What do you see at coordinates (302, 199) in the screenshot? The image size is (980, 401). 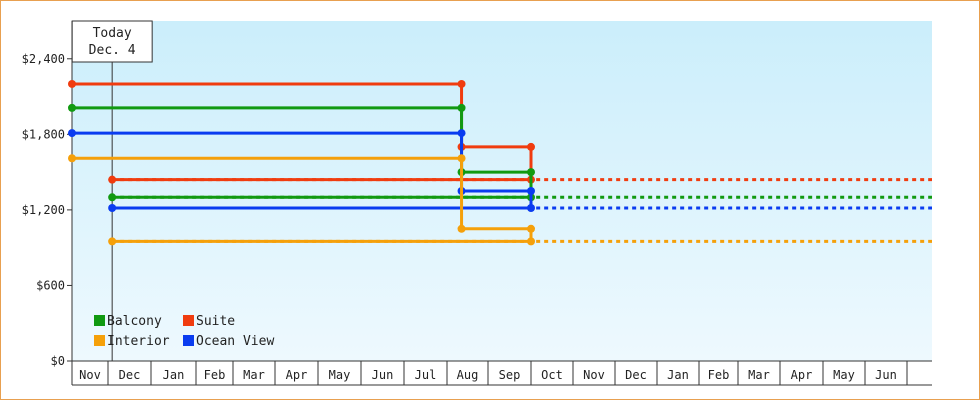 I see `series-line-interior` at bounding box center [302, 199].